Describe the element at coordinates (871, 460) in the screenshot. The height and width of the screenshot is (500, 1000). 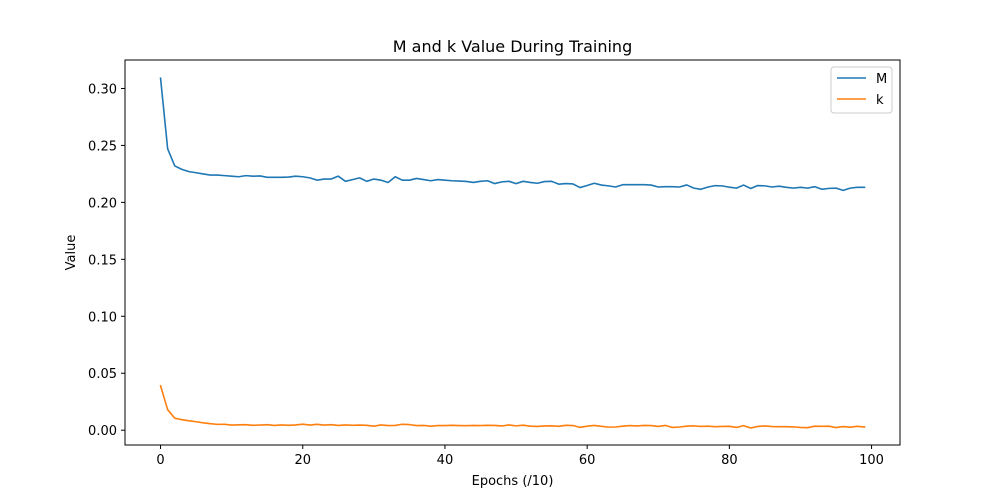
I see `x-tick-label: 100` at that location.